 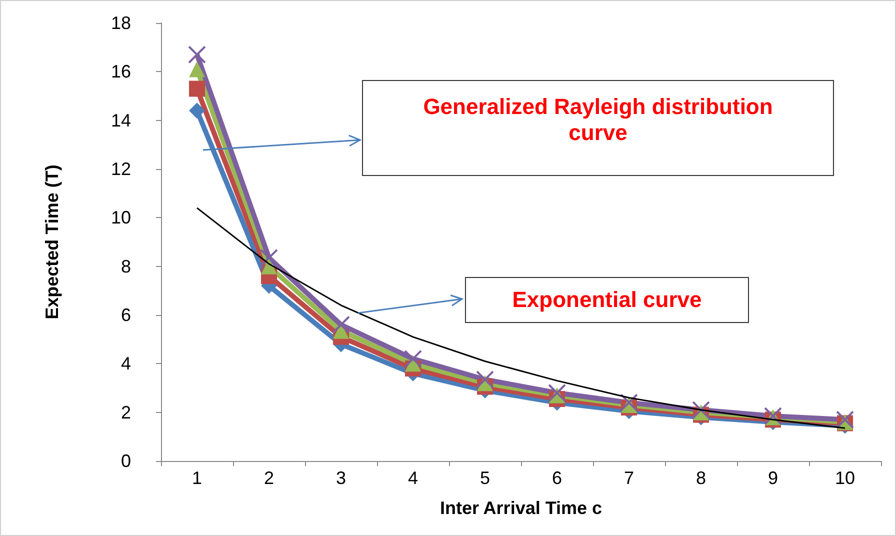 I want to click on y-tick-label: 0, so click(x=125, y=461).